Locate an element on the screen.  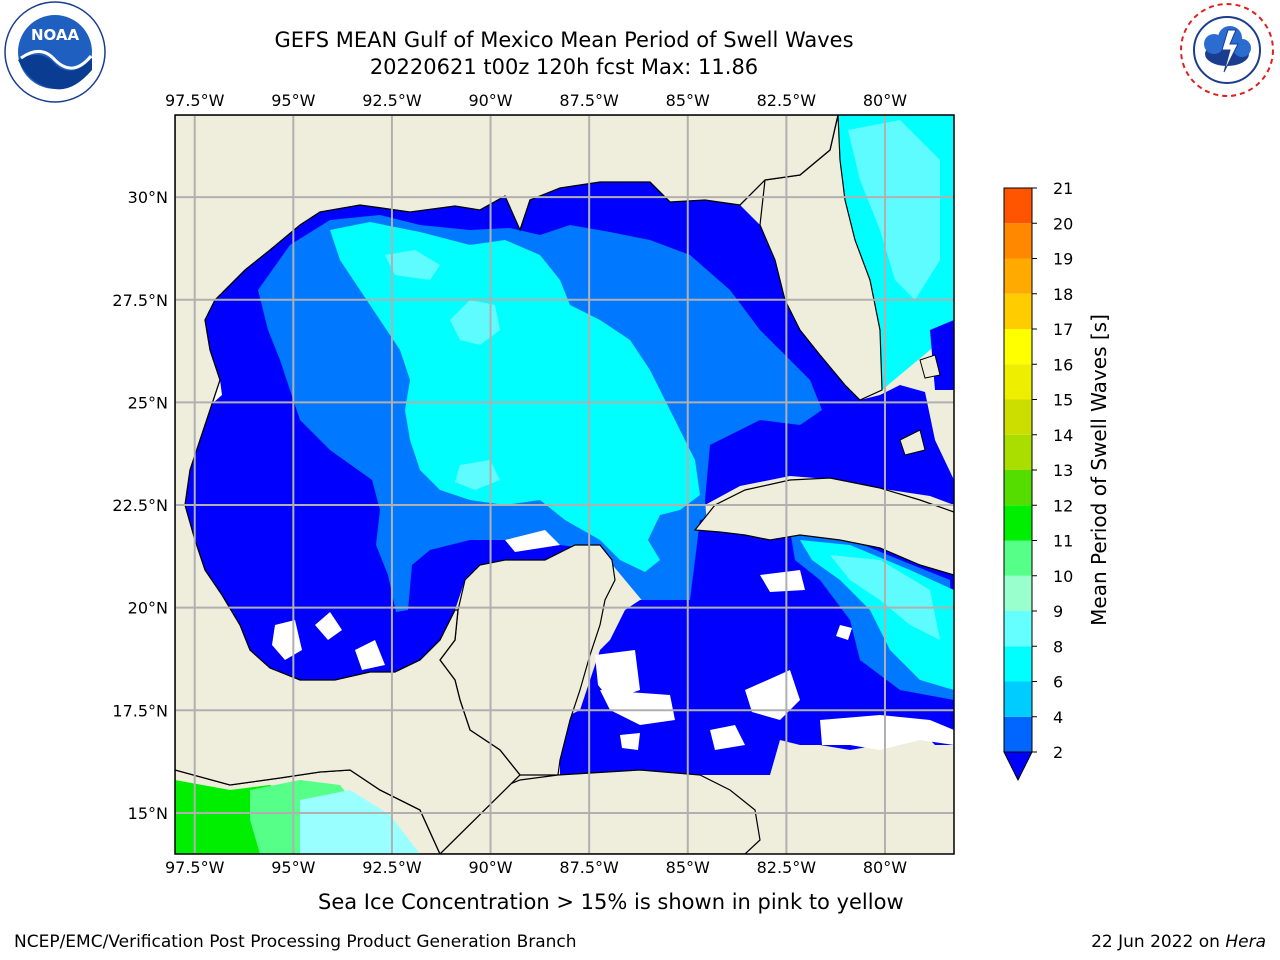
lat-label-left: 25°N is located at coordinates (148, 402).